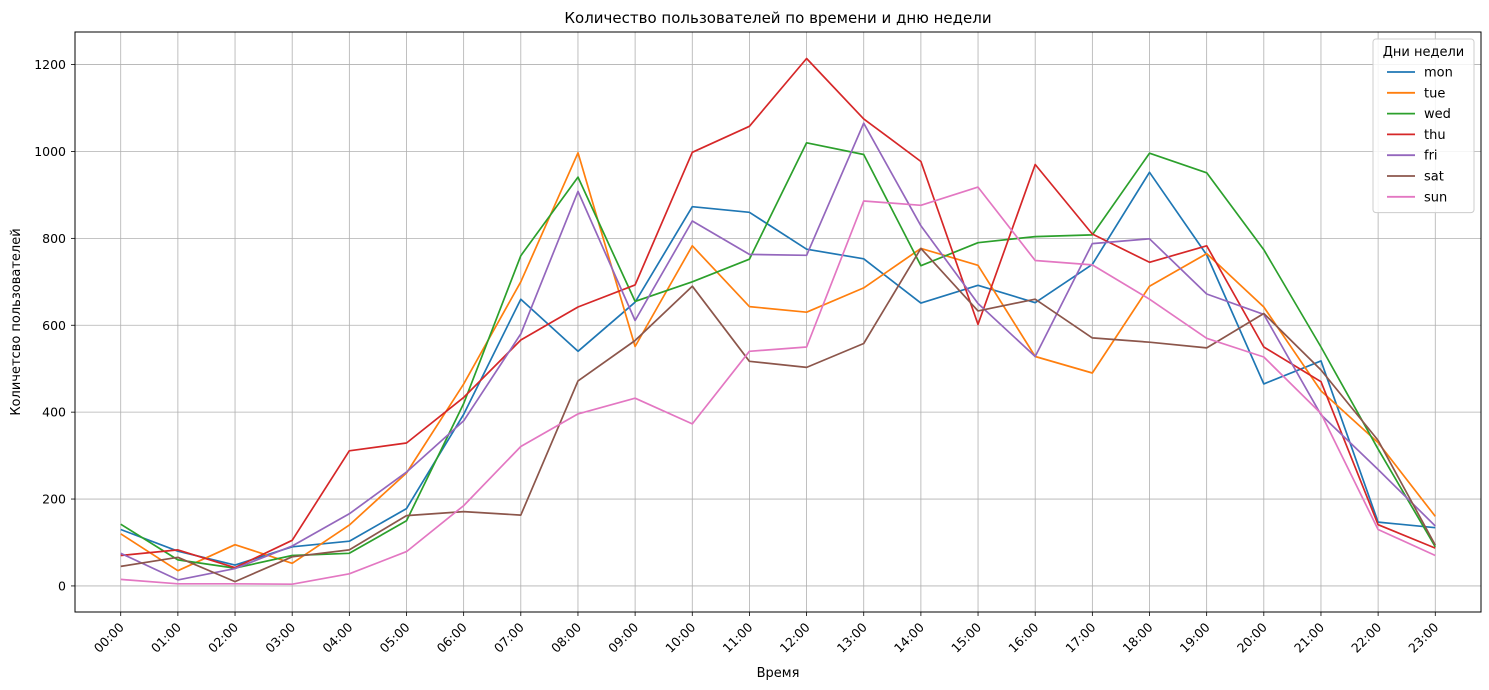 Image resolution: width=1489 pixels, height=690 pixels. Describe the element at coordinates (966, 637) in the screenshot. I see `x-tick-label: 15:00` at that location.